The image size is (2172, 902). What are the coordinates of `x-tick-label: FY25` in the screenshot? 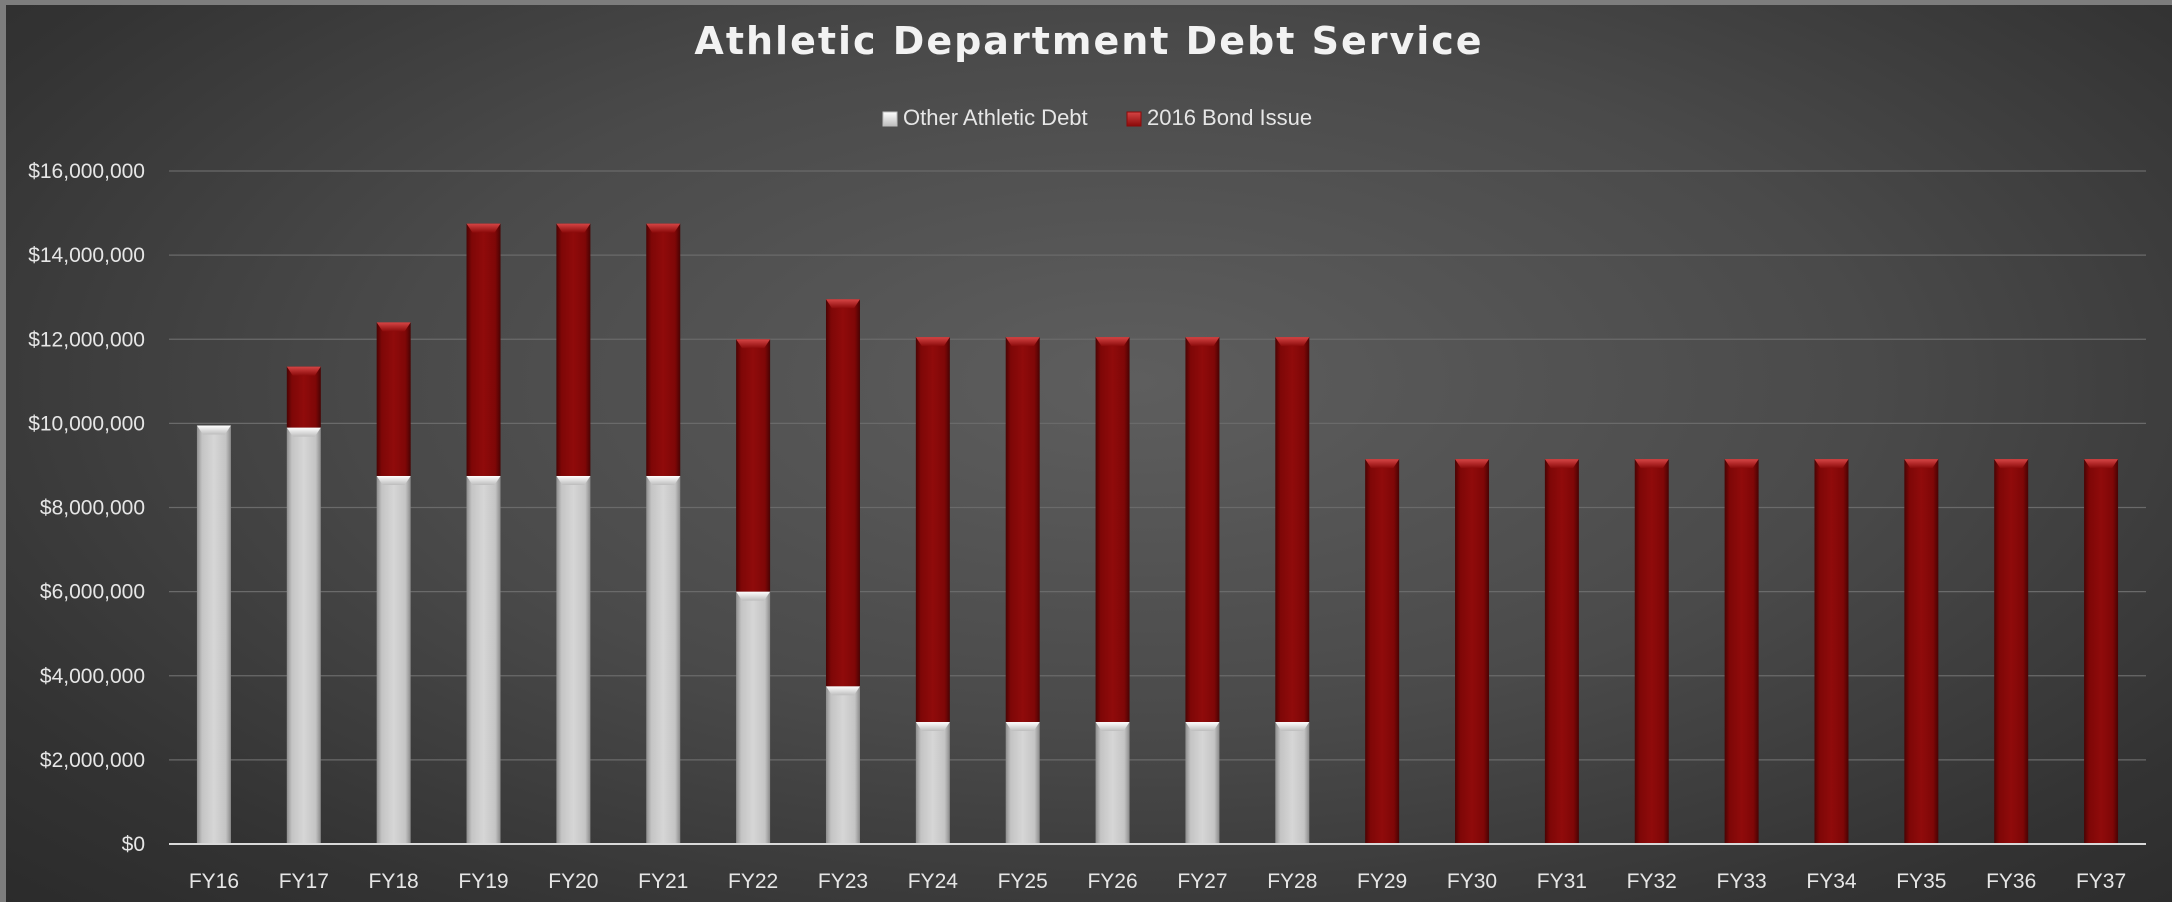 It's located at (1023, 881).